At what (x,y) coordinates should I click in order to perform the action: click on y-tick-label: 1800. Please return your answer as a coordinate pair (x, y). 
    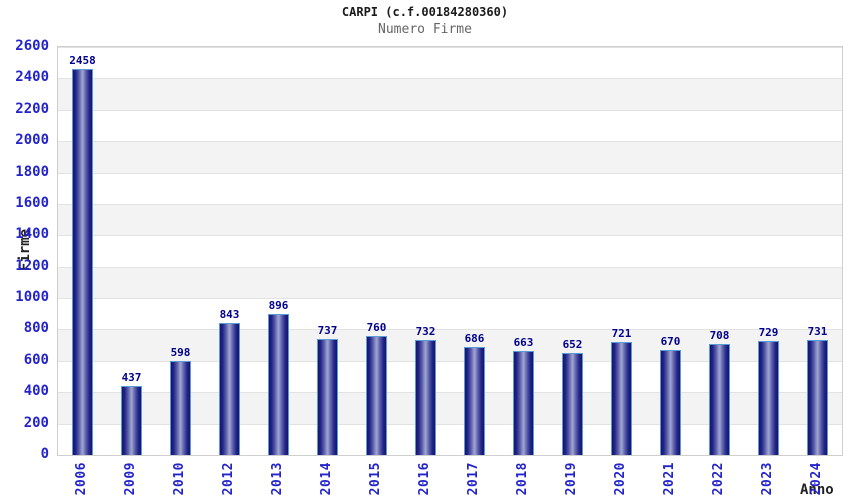
    Looking at the image, I should click on (32, 171).